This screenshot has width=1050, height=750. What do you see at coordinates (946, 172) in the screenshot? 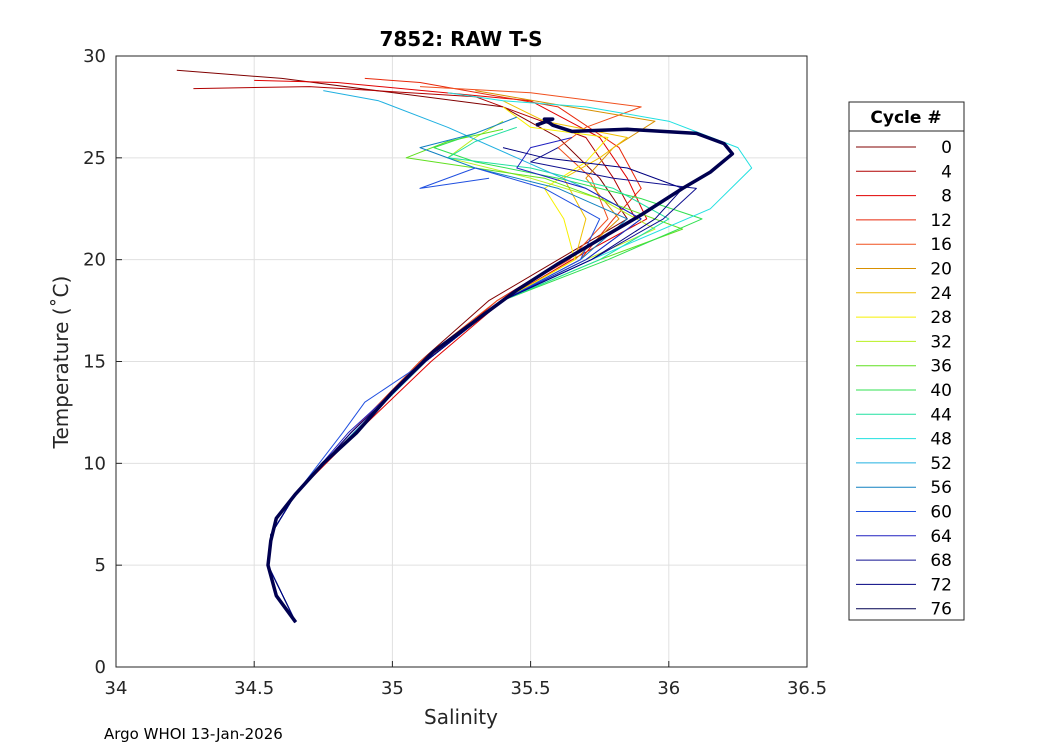
I see `legend-entry-label: 4` at bounding box center [946, 172].